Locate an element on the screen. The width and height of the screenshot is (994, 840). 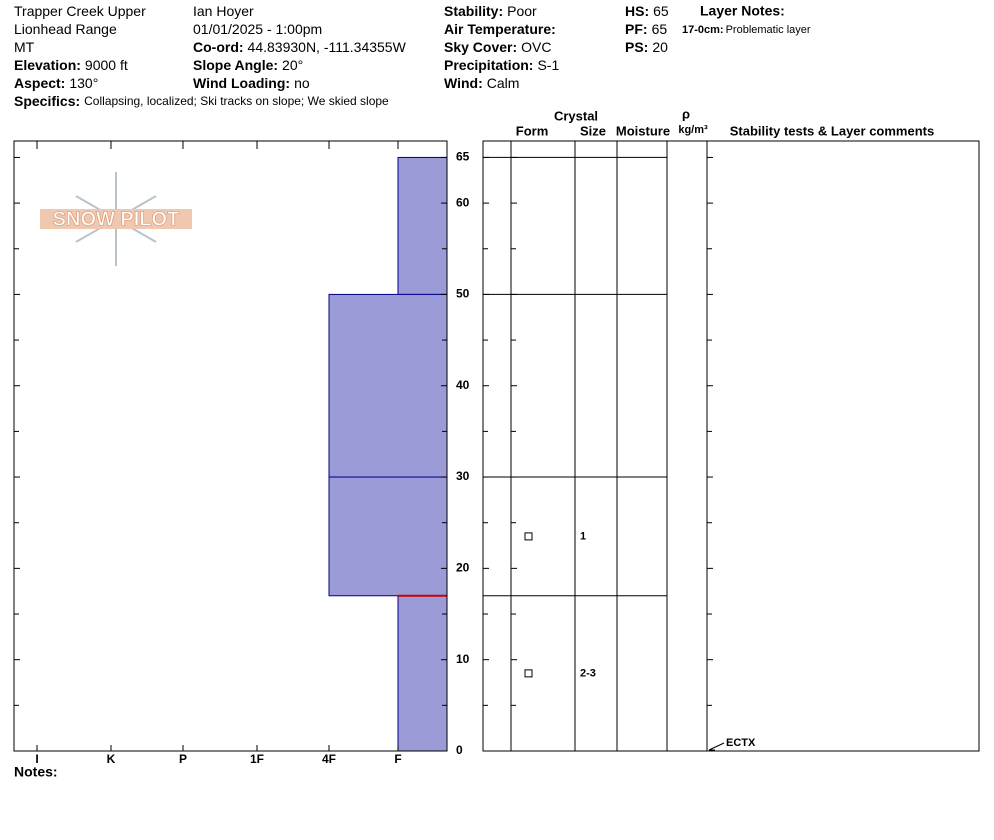
header-field: Sky Cover: OVC is located at coordinates (498, 47).